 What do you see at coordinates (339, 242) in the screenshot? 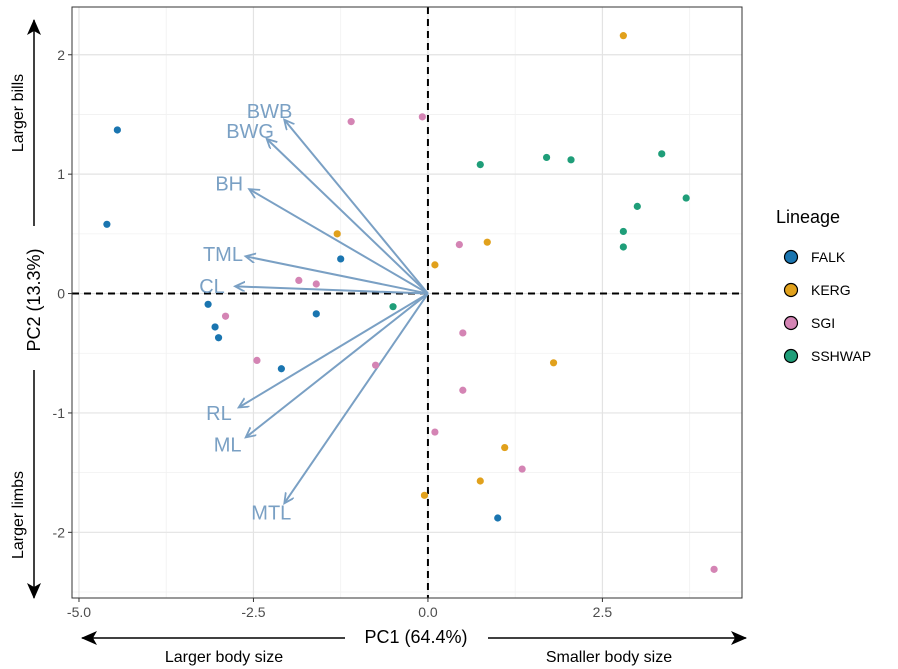
I see `loading-arrow-bh` at bounding box center [339, 242].